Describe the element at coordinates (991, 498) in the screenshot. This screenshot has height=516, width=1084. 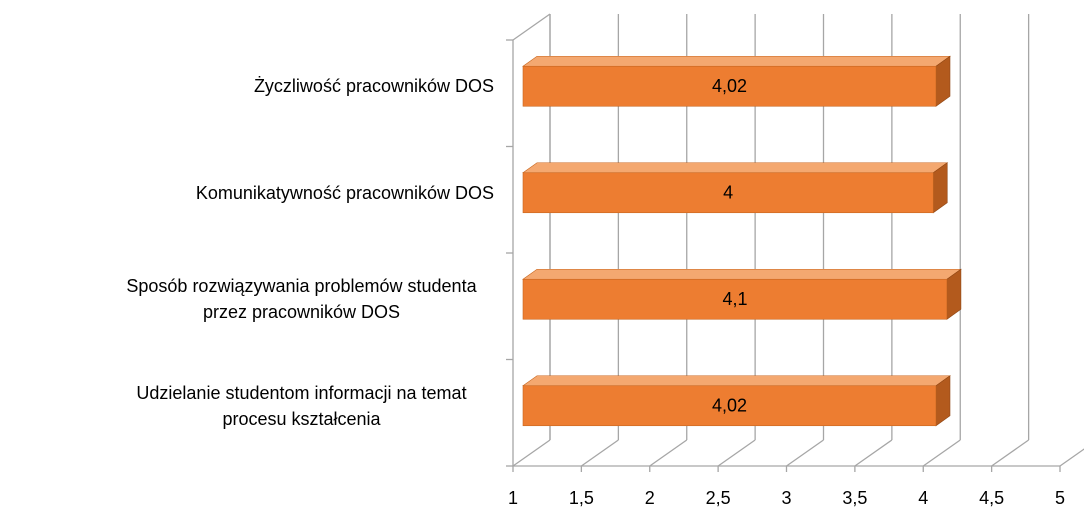
I see `x-tick-label: 4,5` at that location.